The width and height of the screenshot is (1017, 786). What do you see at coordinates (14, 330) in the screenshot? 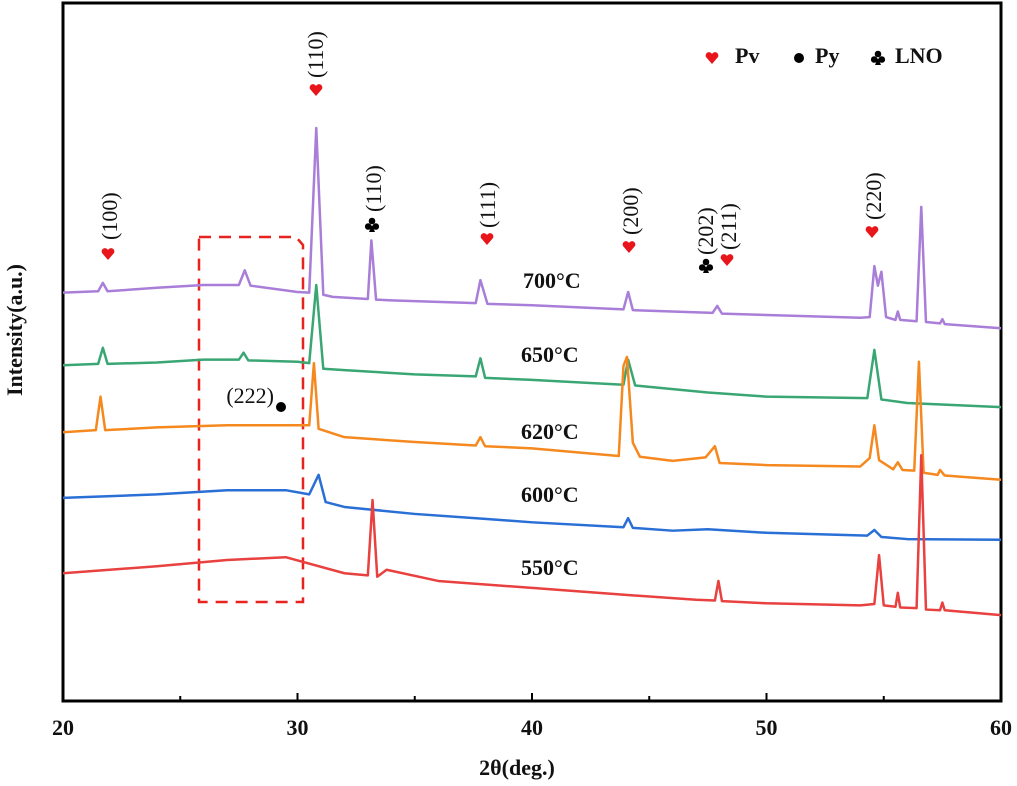
I see `y-axis-label: Intensity(a.u.)` at bounding box center [14, 330].